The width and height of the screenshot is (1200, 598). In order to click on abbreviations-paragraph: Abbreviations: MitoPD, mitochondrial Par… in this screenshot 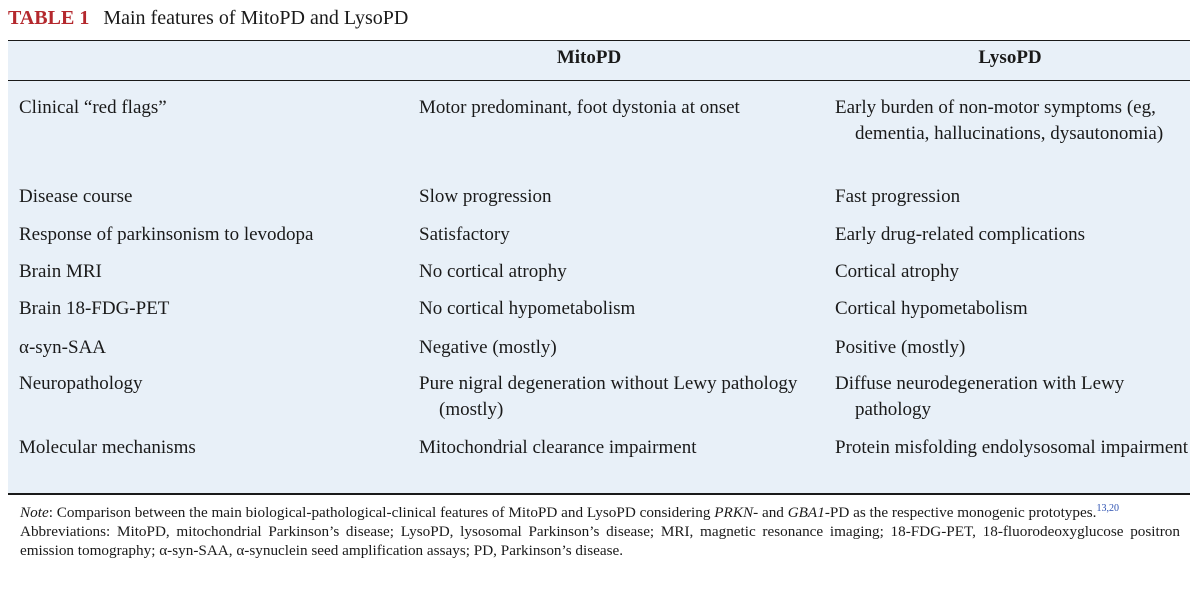, I will do `click(600, 541)`.